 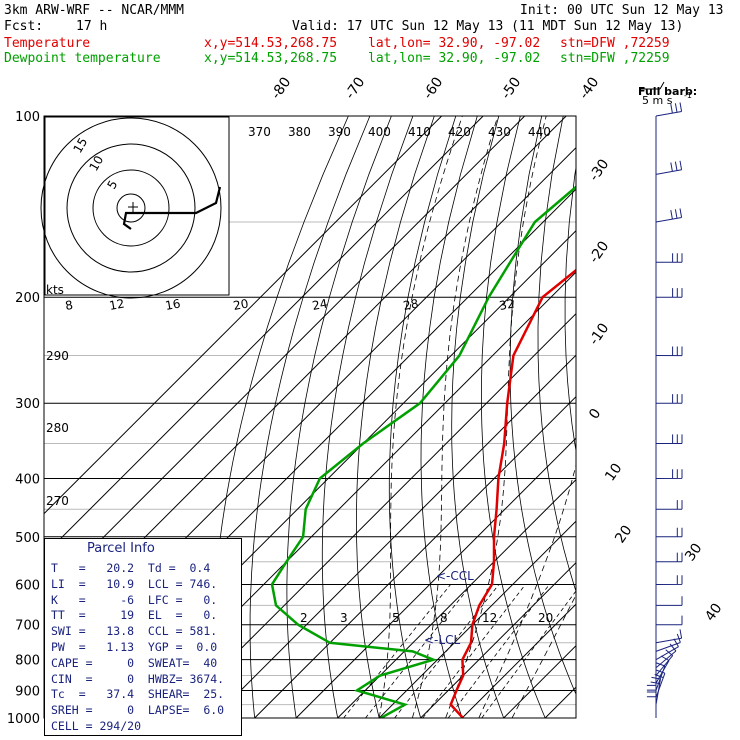 I want to click on theta-label: 380, so click(x=299, y=132).